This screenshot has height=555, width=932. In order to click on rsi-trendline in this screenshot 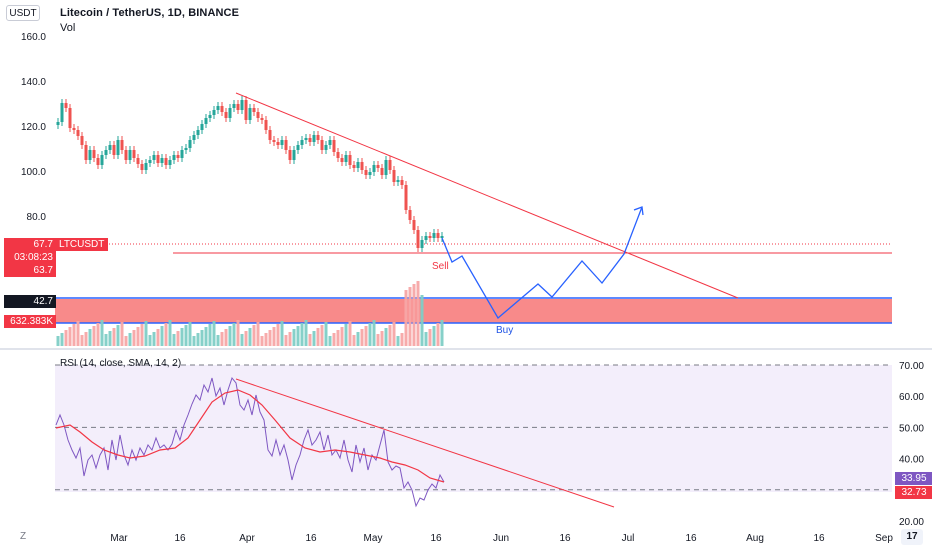, I will do `click(425, 443)`.